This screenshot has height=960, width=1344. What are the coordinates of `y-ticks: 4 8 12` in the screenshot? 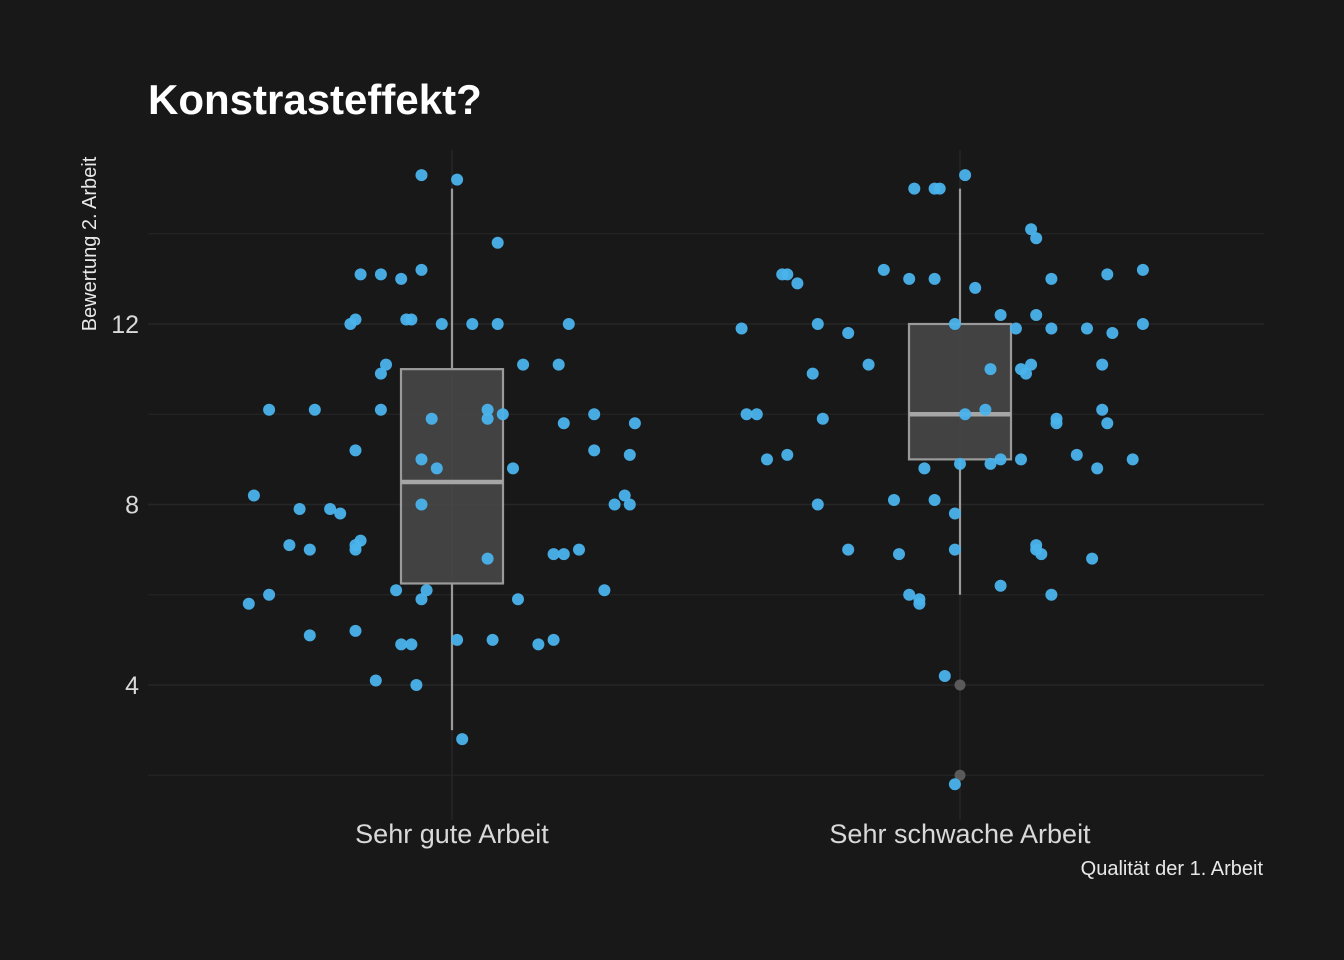 It's located at (125, 505).